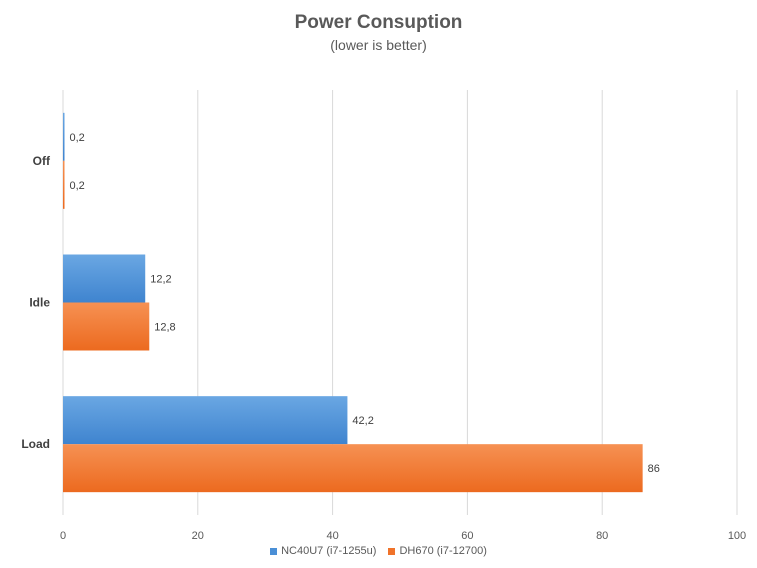 The image size is (757, 568). I want to click on legend: NC40U7 (i7-1255u) DH670 (i7-12700), so click(378, 551).